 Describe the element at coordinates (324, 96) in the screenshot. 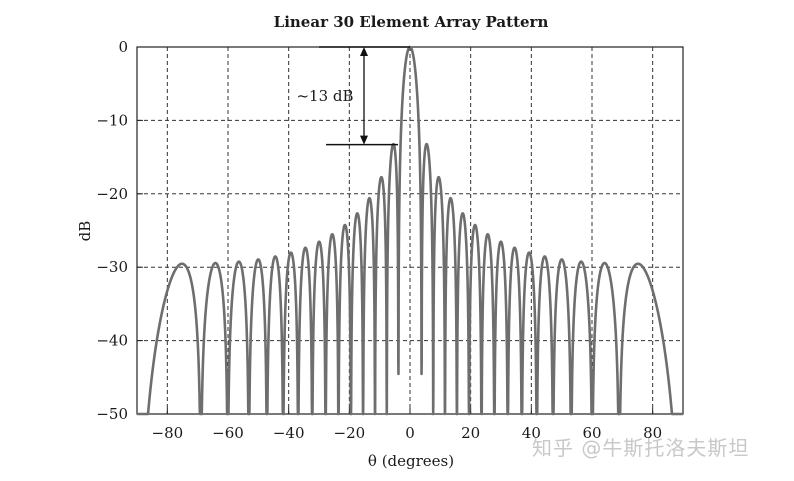

I see `sidelobe-level-label: ~13 dB` at that location.